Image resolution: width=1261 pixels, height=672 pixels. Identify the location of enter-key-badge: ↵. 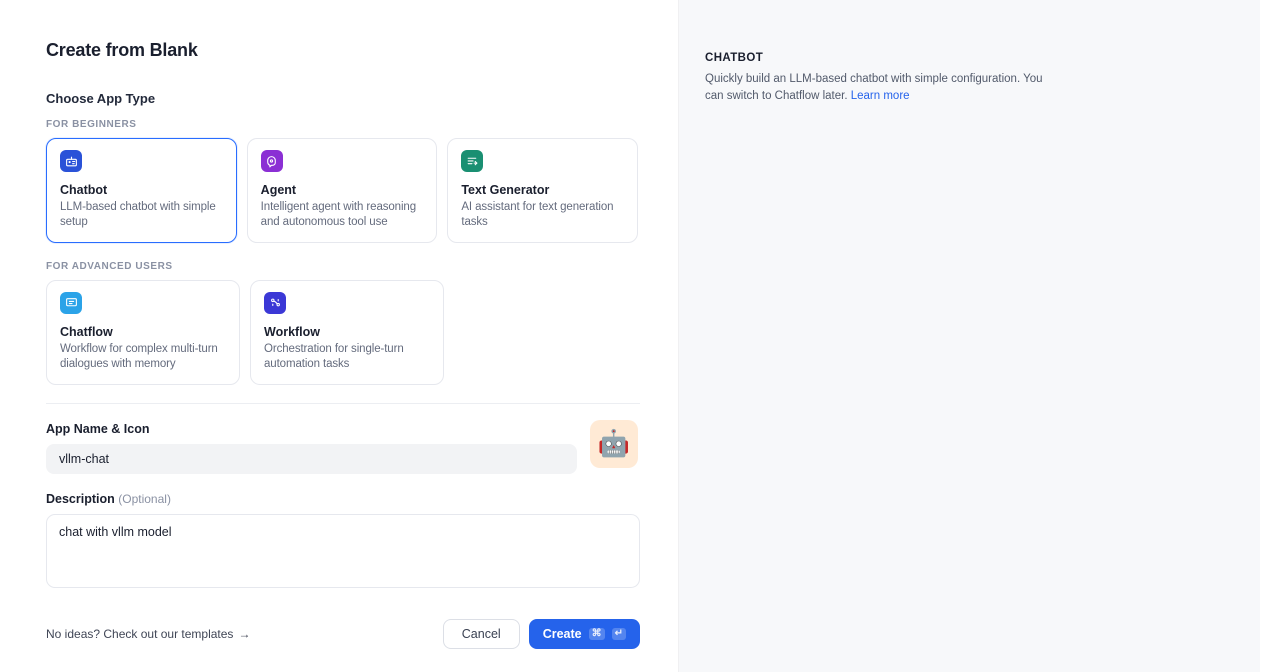
(618, 633).